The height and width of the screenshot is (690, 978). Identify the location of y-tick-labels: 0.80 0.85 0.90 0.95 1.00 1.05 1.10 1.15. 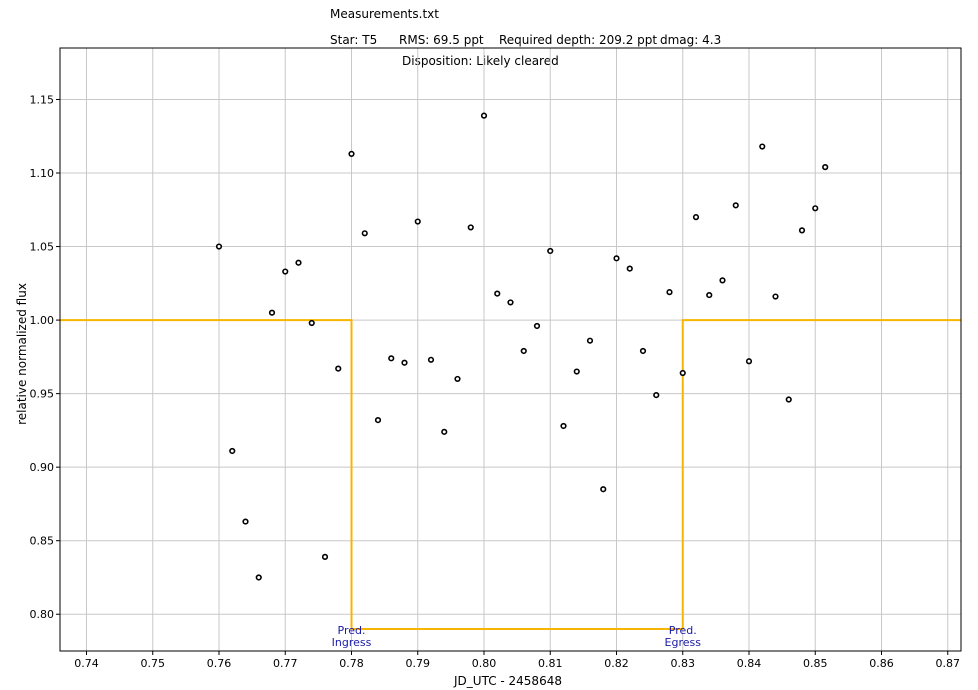
(42, 357).